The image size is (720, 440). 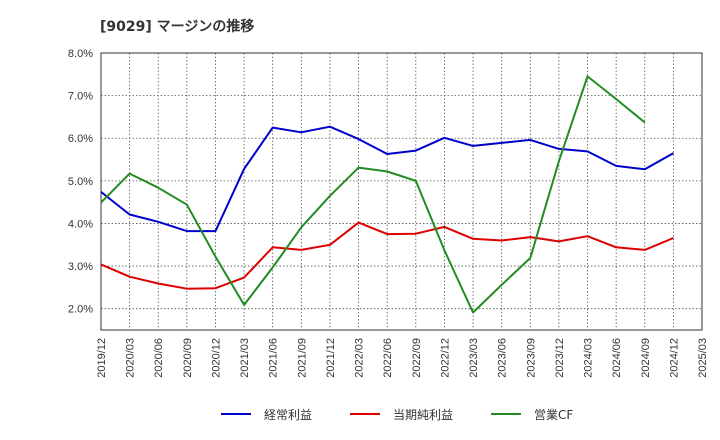 What do you see at coordinates (331, 358) in the screenshot?
I see `x-tick-label: 2021/12` at bounding box center [331, 358].